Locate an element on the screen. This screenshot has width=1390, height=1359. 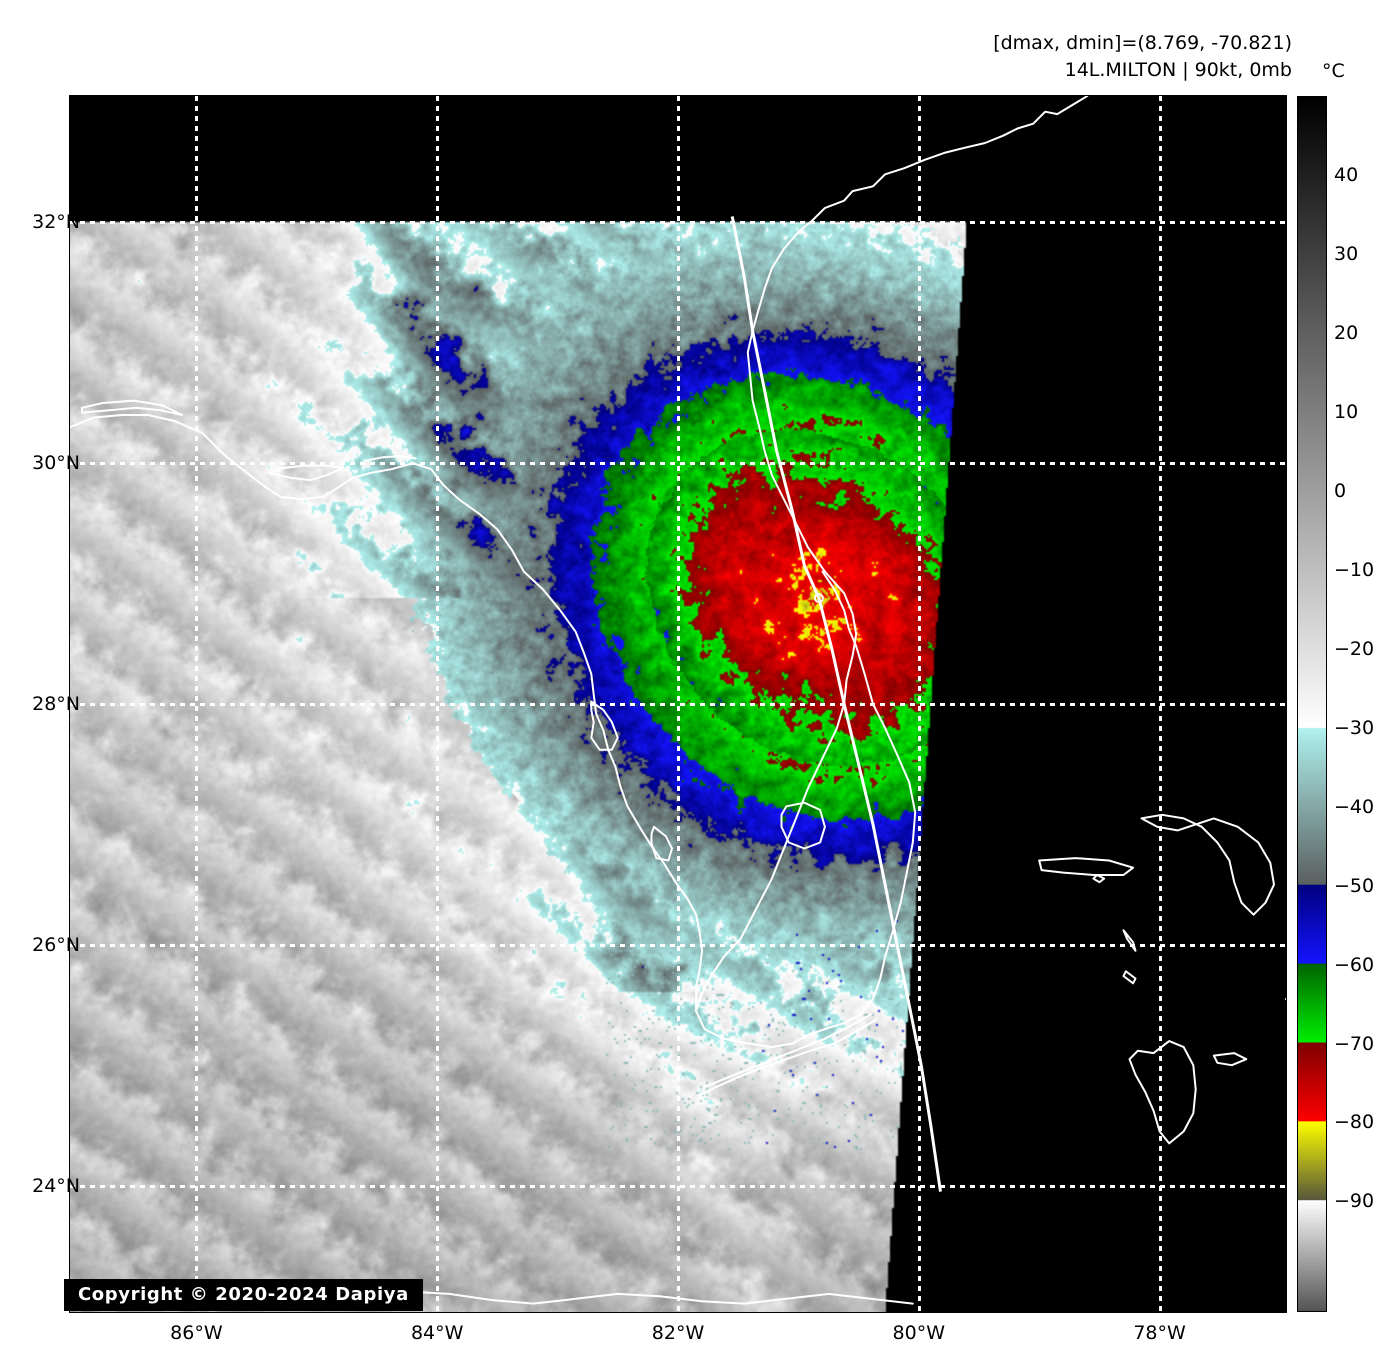
coastline-panhandle-islands is located at coordinates (132, 407).